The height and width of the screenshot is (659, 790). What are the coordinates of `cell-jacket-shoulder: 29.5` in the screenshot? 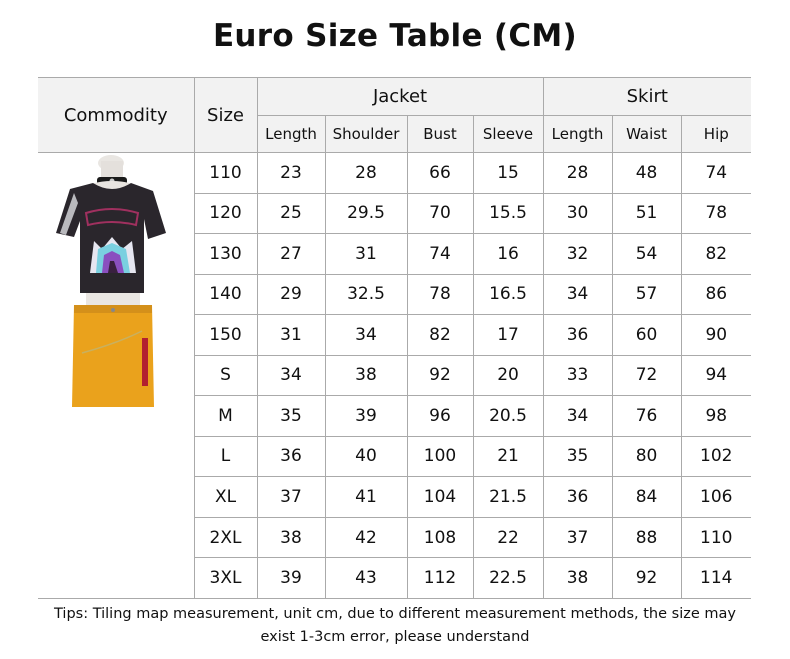 It's located at (366, 213).